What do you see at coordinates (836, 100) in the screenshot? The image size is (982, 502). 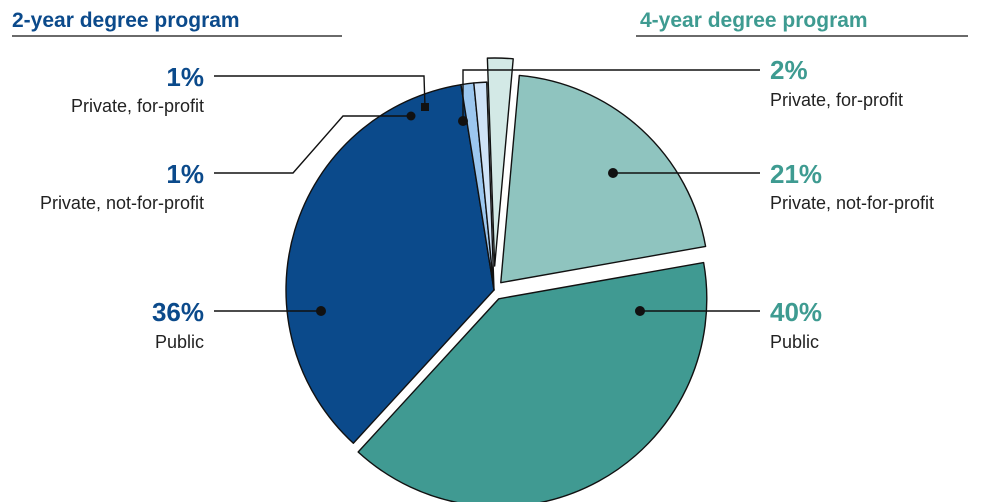 I see `label-cat-4yr-for-profit: Private, for-profit` at bounding box center [836, 100].